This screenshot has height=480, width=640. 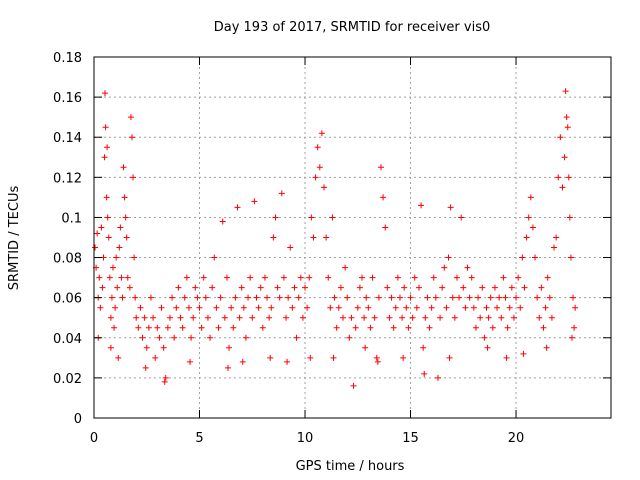 What do you see at coordinates (67, 58) in the screenshot?
I see `y-tick-label: 0.18` at bounding box center [67, 58].